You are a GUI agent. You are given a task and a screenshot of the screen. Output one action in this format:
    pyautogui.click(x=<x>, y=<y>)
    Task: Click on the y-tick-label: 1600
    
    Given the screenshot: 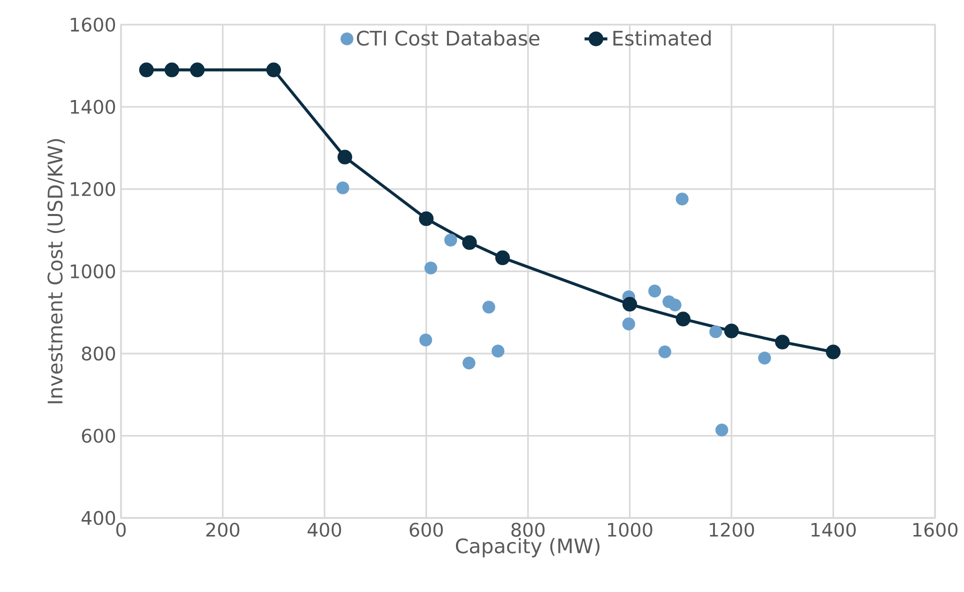 What is the action you would take?
    pyautogui.click(x=93, y=25)
    